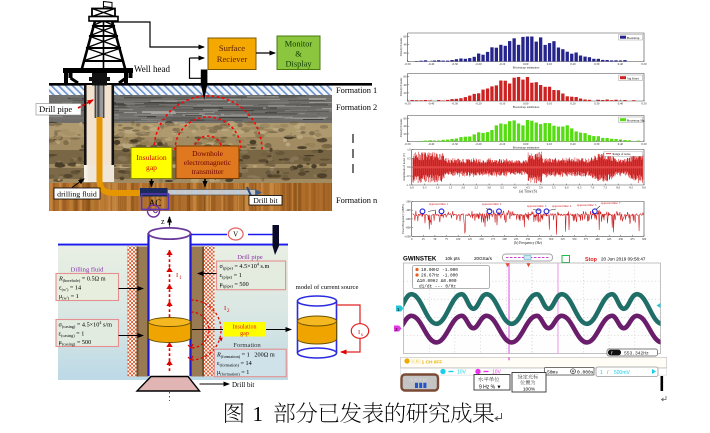  What do you see at coordinates (591, 260) in the screenshot?
I see `svg-text: Stop` at bounding box center [591, 260].